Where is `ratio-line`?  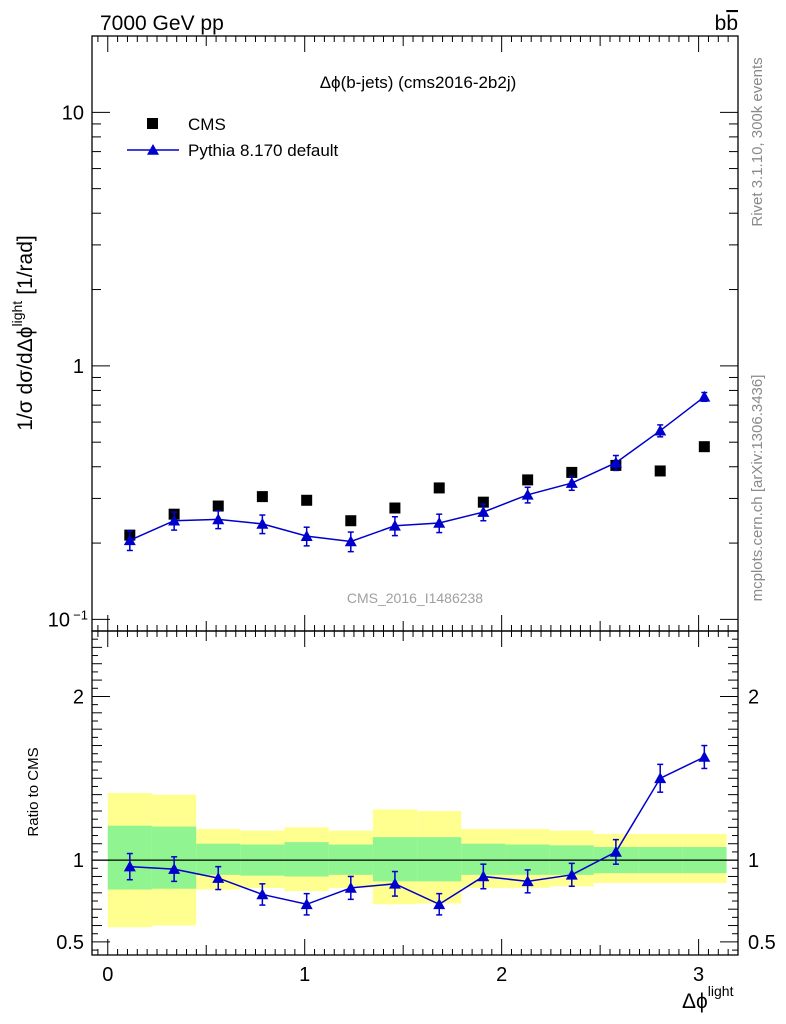
ratio-line is located at coordinates (417, 831).